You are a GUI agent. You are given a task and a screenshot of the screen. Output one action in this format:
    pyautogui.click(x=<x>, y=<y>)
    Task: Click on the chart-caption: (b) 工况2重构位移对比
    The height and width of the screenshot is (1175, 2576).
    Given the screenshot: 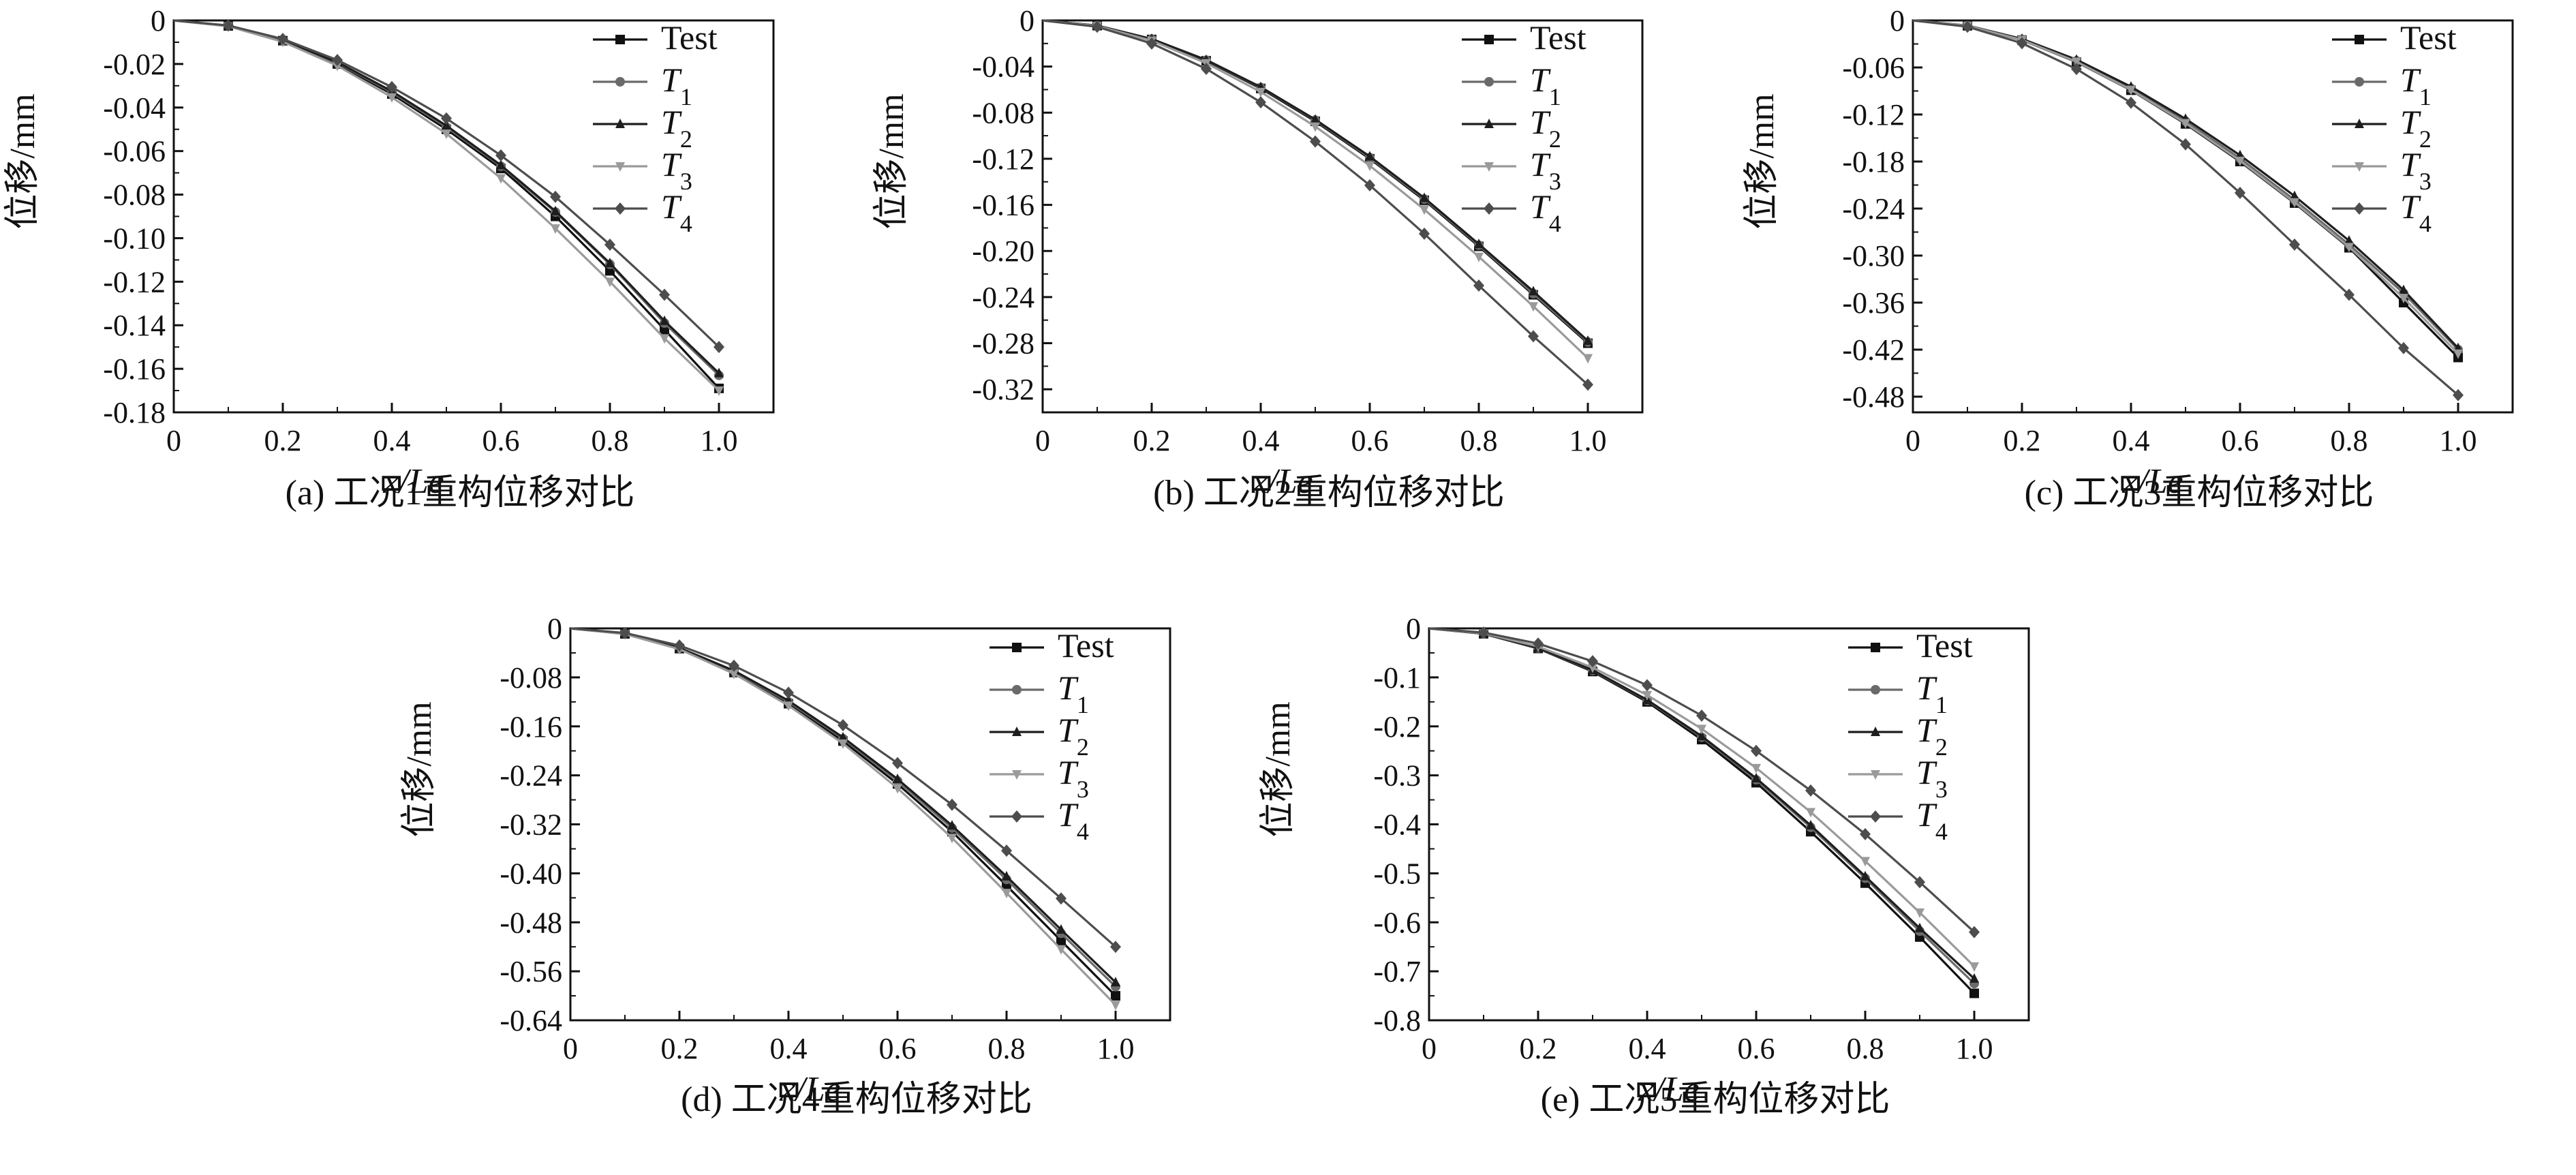 What is the action you would take?
    pyautogui.click(x=1329, y=494)
    